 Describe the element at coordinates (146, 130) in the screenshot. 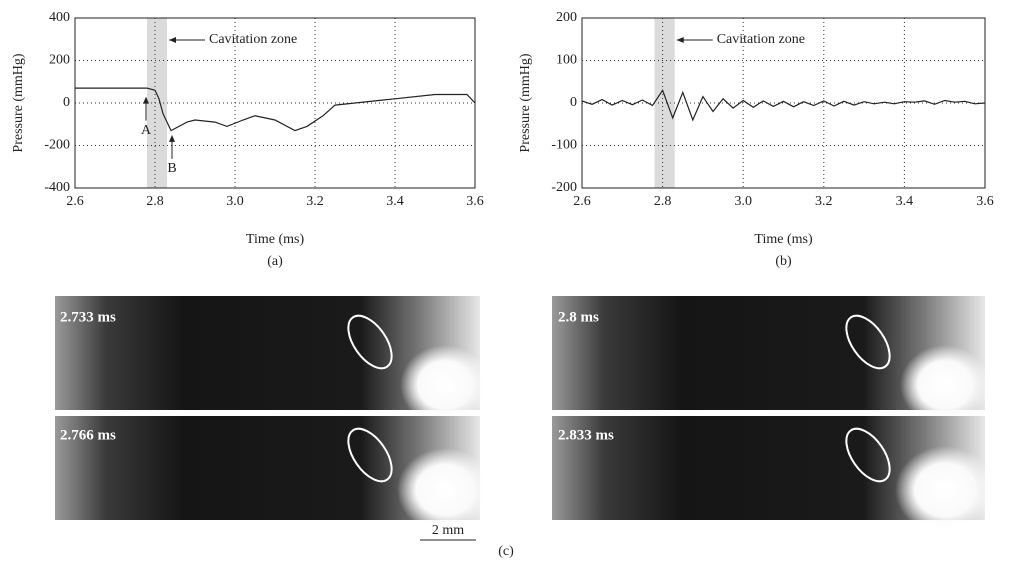

I see `annotation: A` at that location.